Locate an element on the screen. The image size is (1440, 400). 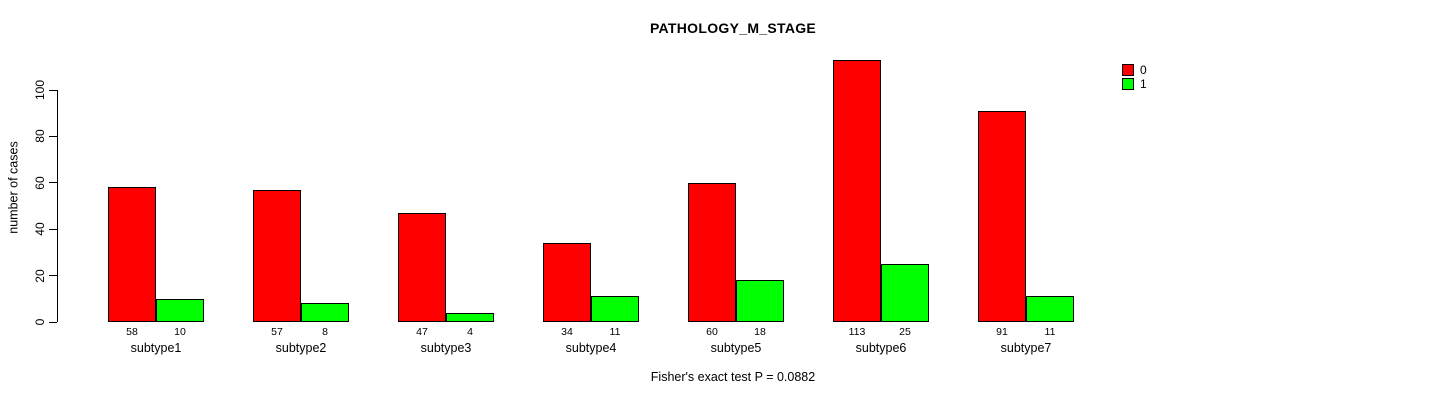
category-label: subtype1 is located at coordinates (156, 348).